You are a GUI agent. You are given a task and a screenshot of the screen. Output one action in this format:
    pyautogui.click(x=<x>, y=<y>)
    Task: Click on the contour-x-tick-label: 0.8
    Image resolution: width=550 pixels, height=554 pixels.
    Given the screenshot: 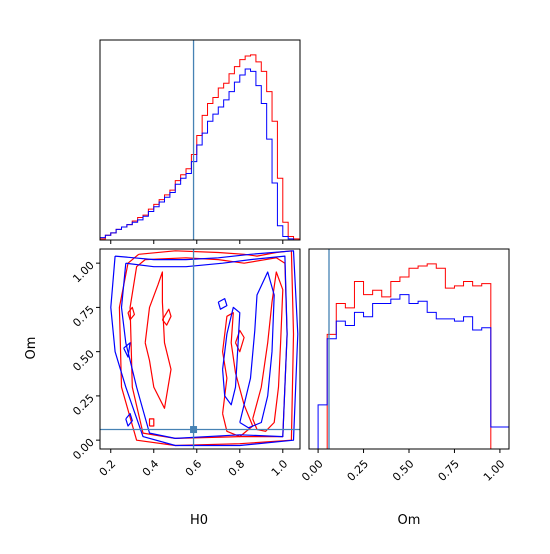 What is the action you would take?
    pyautogui.click(x=237, y=468)
    